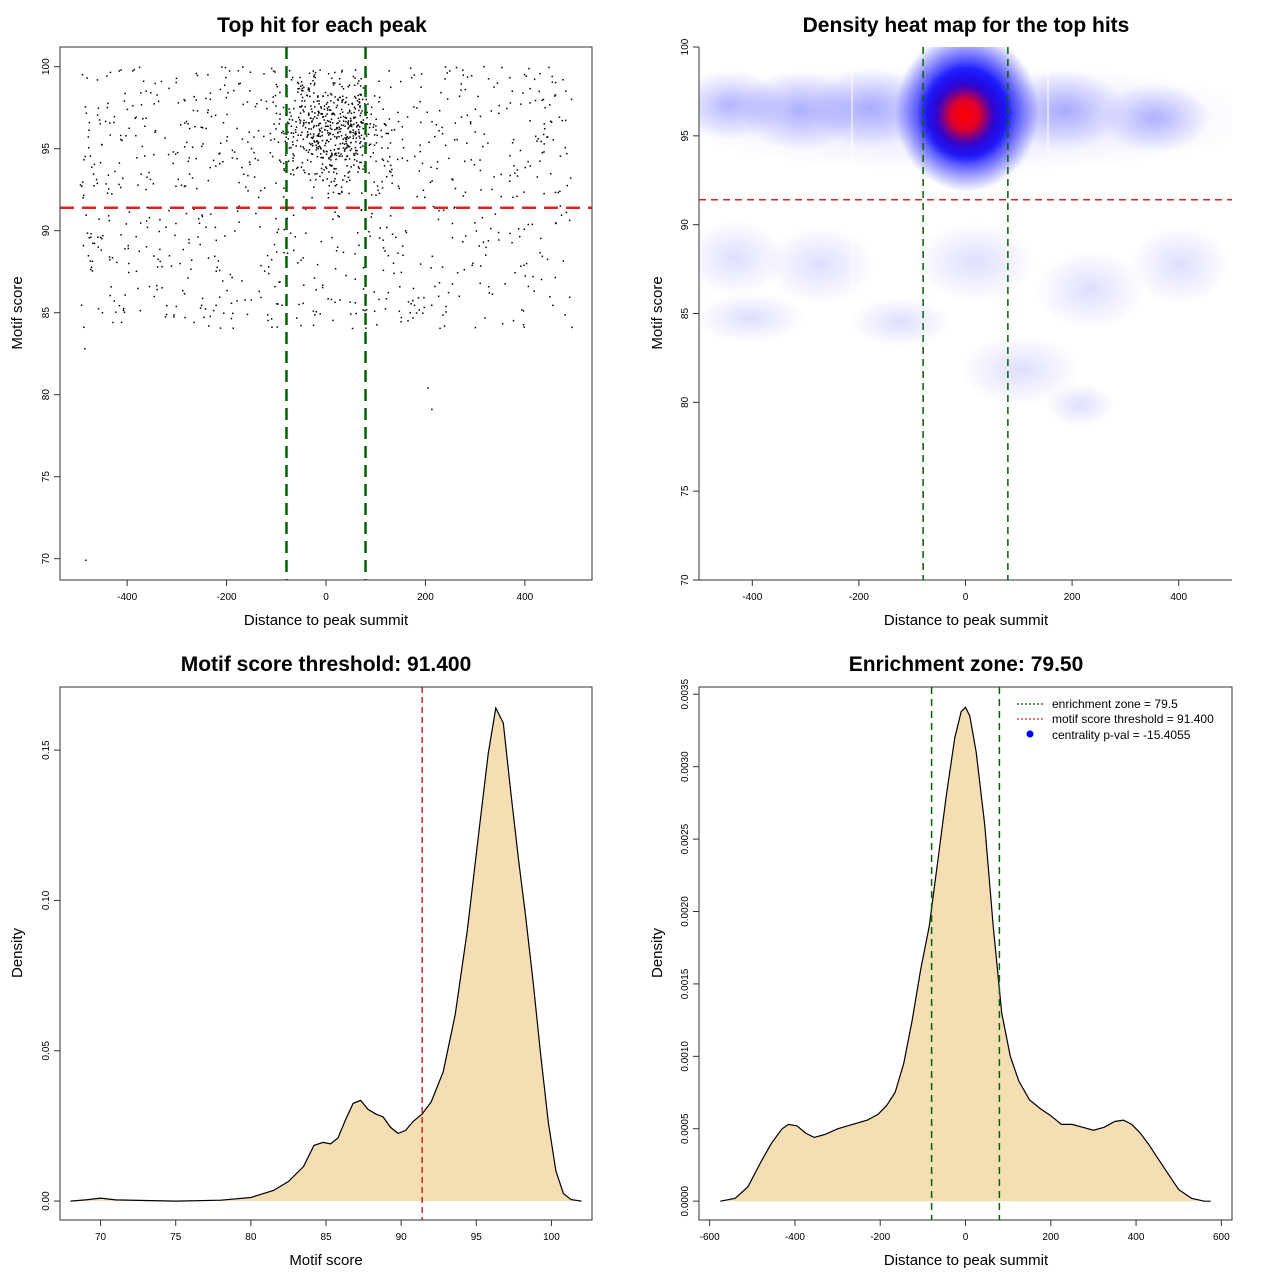 The height and width of the screenshot is (1280, 1280). I want to click on distance-y-tick-label: 0.0035, so click(685, 694).